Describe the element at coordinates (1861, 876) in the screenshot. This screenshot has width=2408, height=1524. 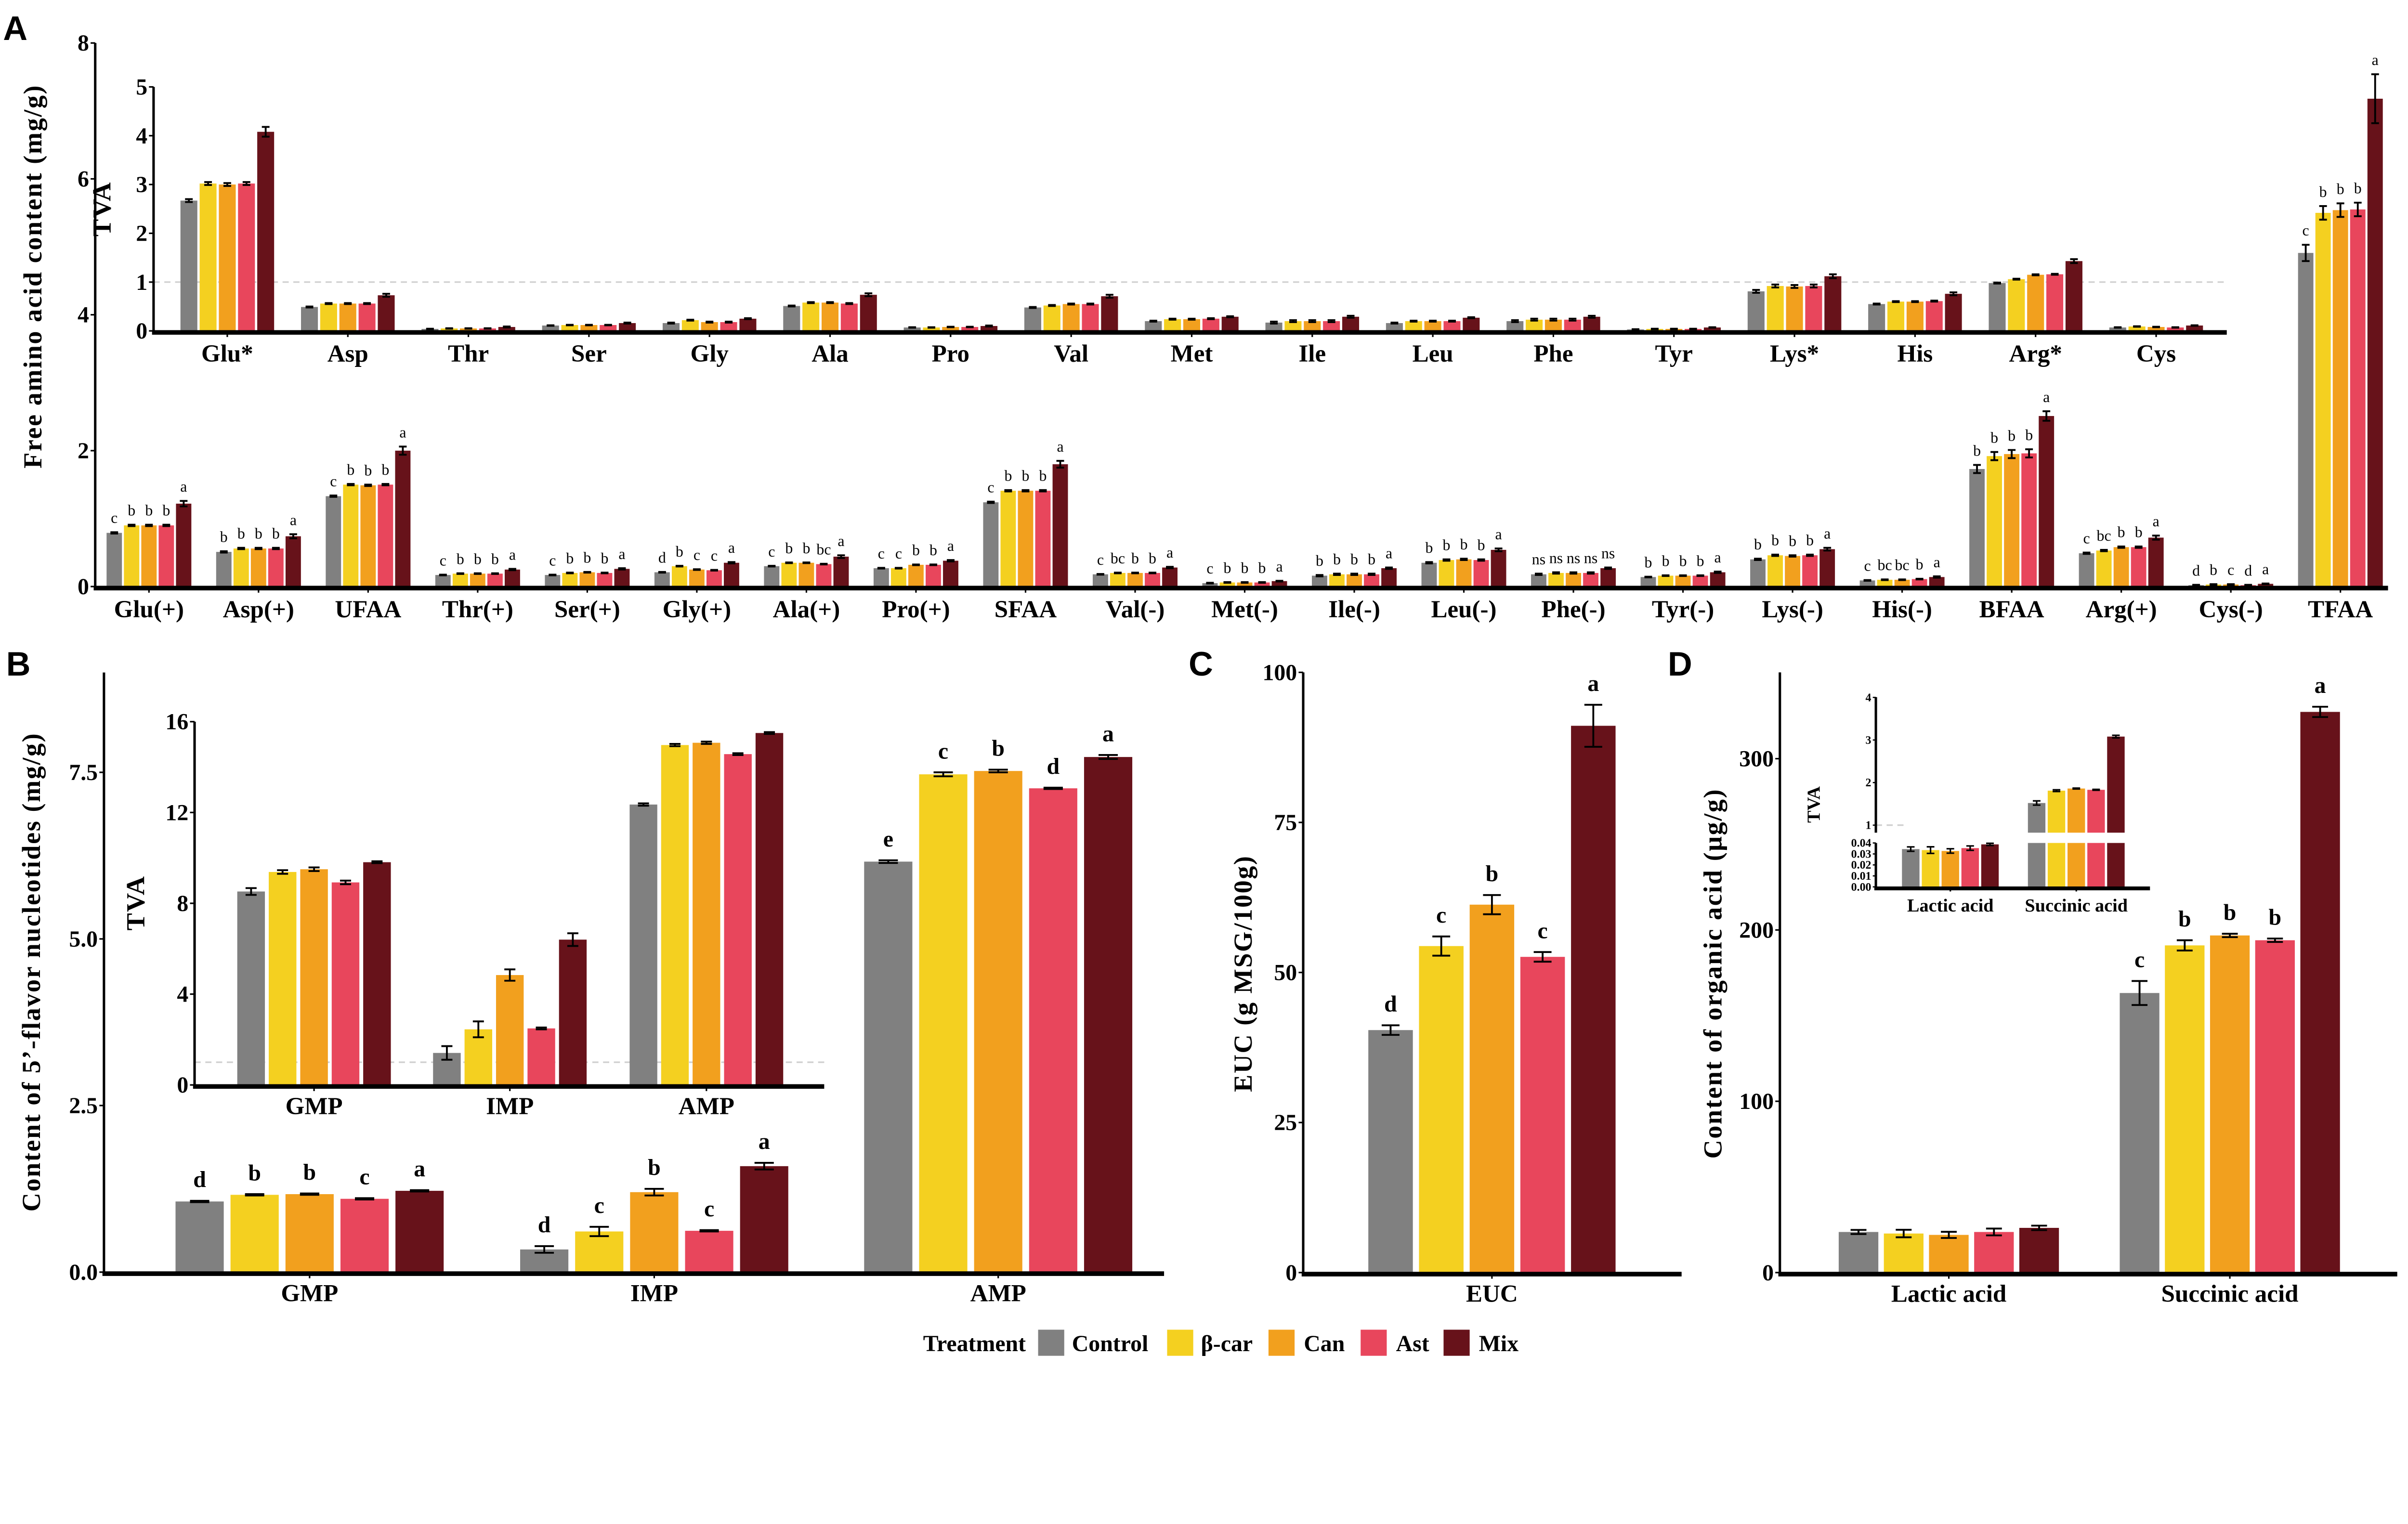
I see `y-tick-label: 0.01` at that location.